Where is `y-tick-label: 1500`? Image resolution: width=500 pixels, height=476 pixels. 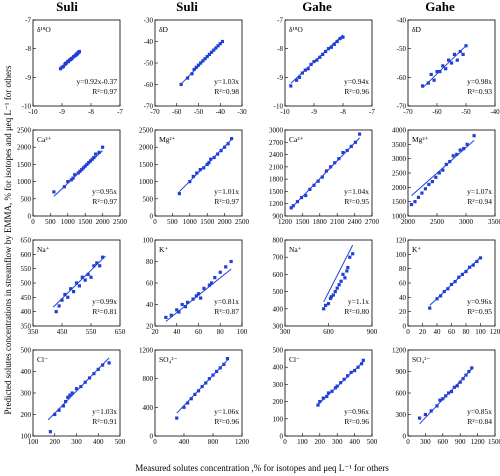
y-tick-label: 1500 is located at coordinates (399, 202).